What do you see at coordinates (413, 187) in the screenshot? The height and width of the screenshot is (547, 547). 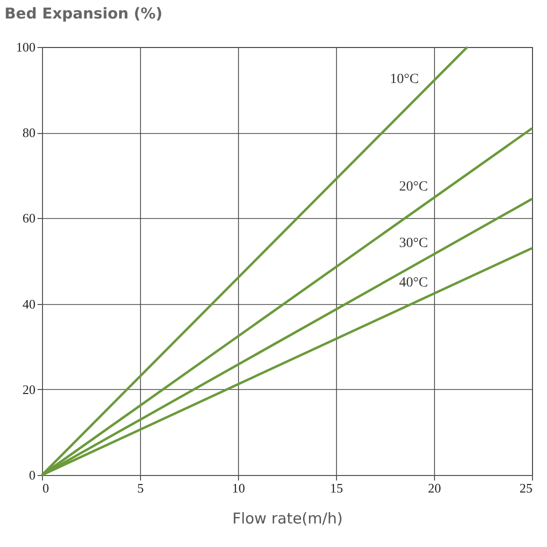 I see `series-label: 20°C` at bounding box center [413, 187].